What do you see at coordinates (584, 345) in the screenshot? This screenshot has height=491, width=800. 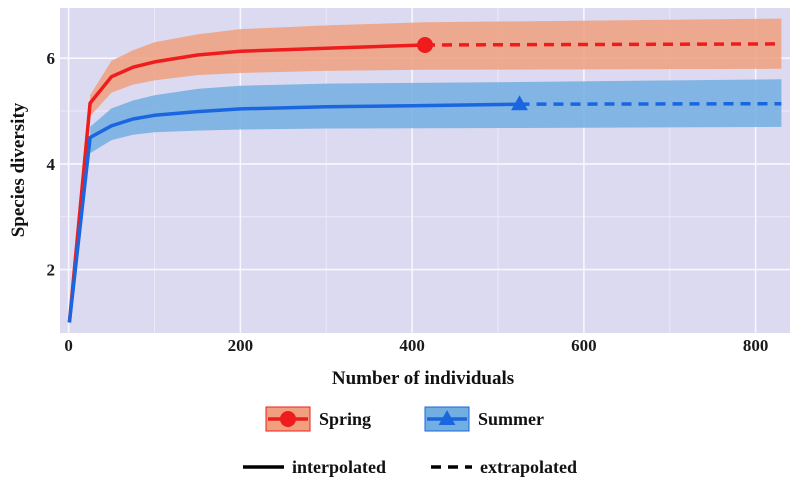 I see `x-tick-label: 600` at bounding box center [584, 345].